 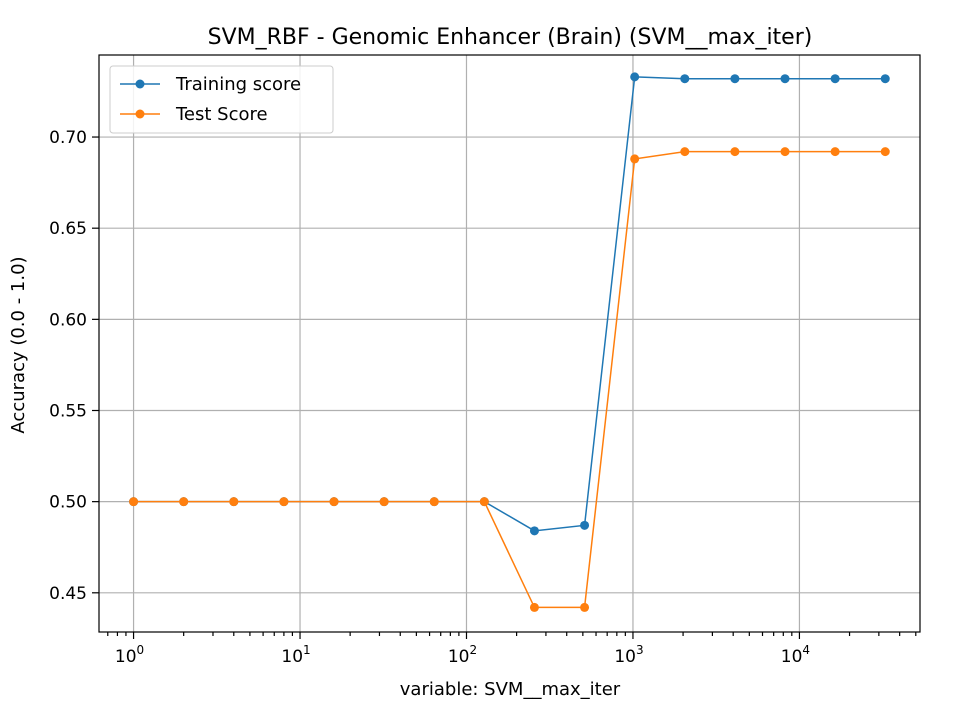 I want to click on x-tick-label: 10⁴, so click(x=795, y=655).